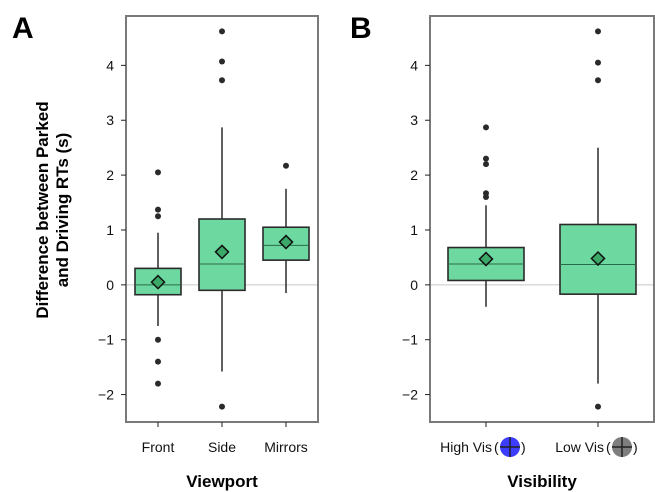 The height and width of the screenshot is (492, 655). Describe the element at coordinates (62, 210) in the screenshot. I see `y-axis-title-line-2: and Driving RTs (s)` at that location.